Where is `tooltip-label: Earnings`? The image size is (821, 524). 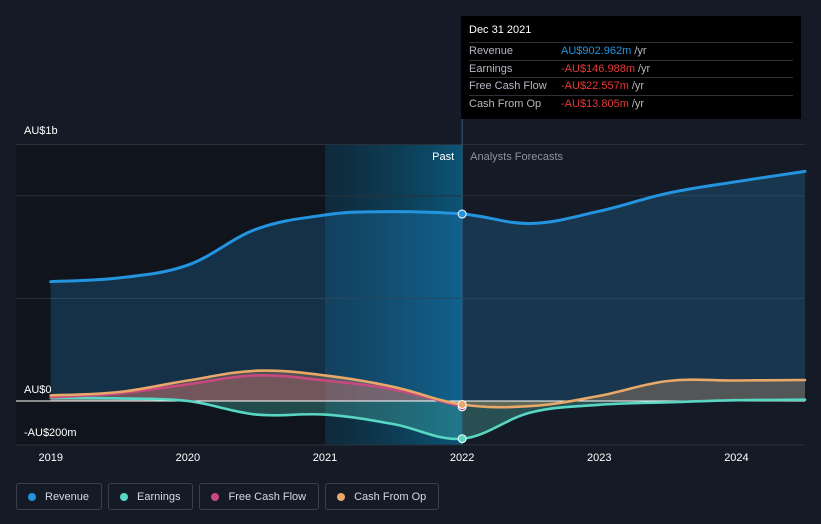 tooltip-label: Earnings is located at coordinates (491, 68).